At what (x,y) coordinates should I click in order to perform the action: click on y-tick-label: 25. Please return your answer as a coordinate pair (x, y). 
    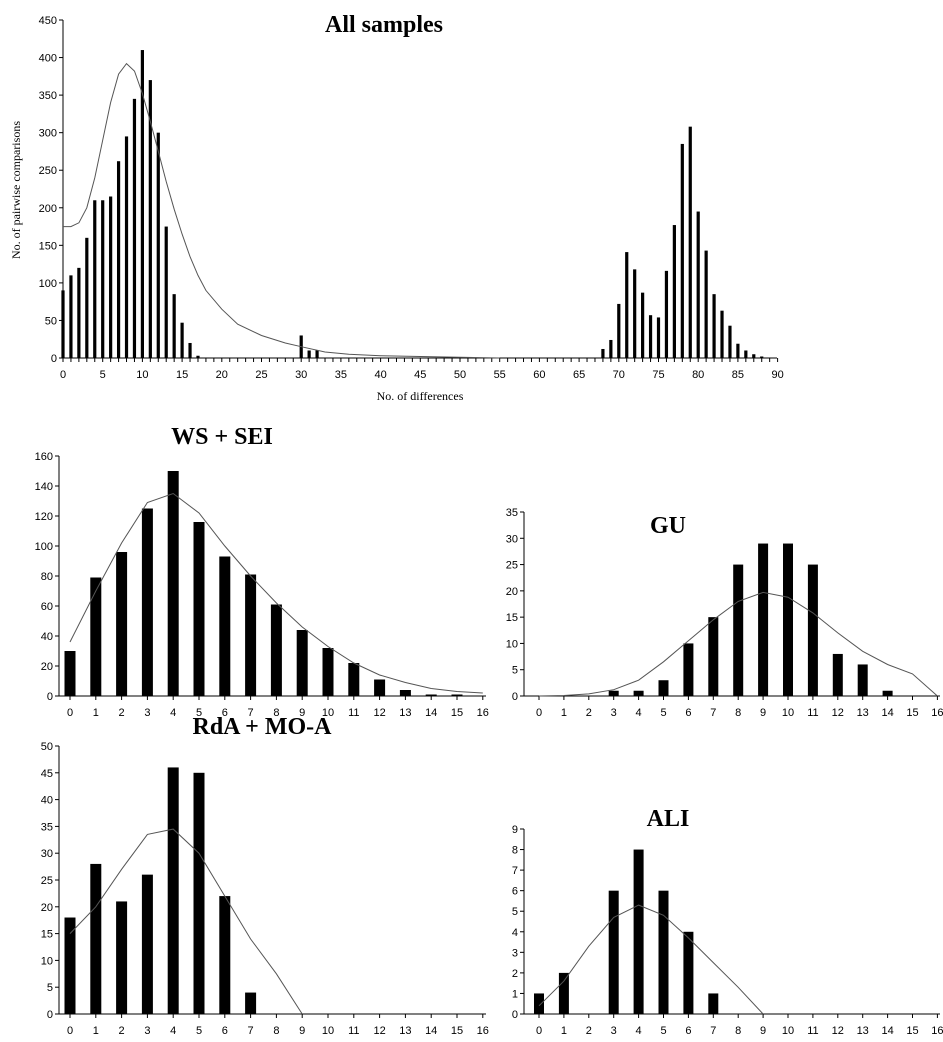
    Looking at the image, I should click on (47, 881).